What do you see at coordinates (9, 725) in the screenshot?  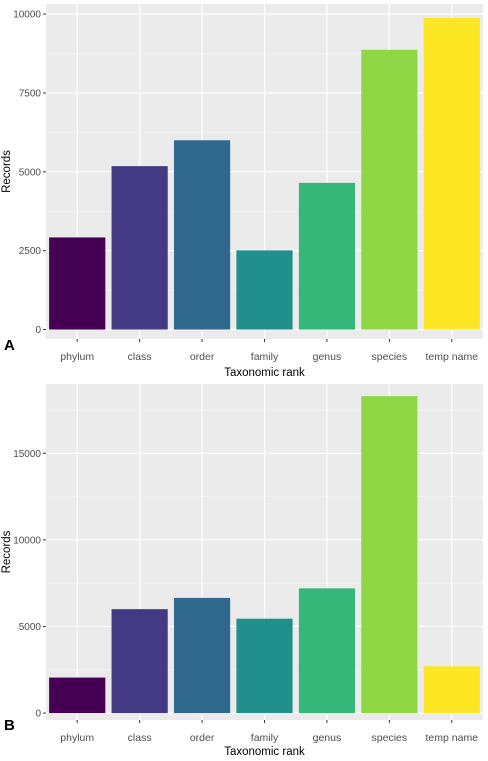 I see `panel-label: B` at bounding box center [9, 725].